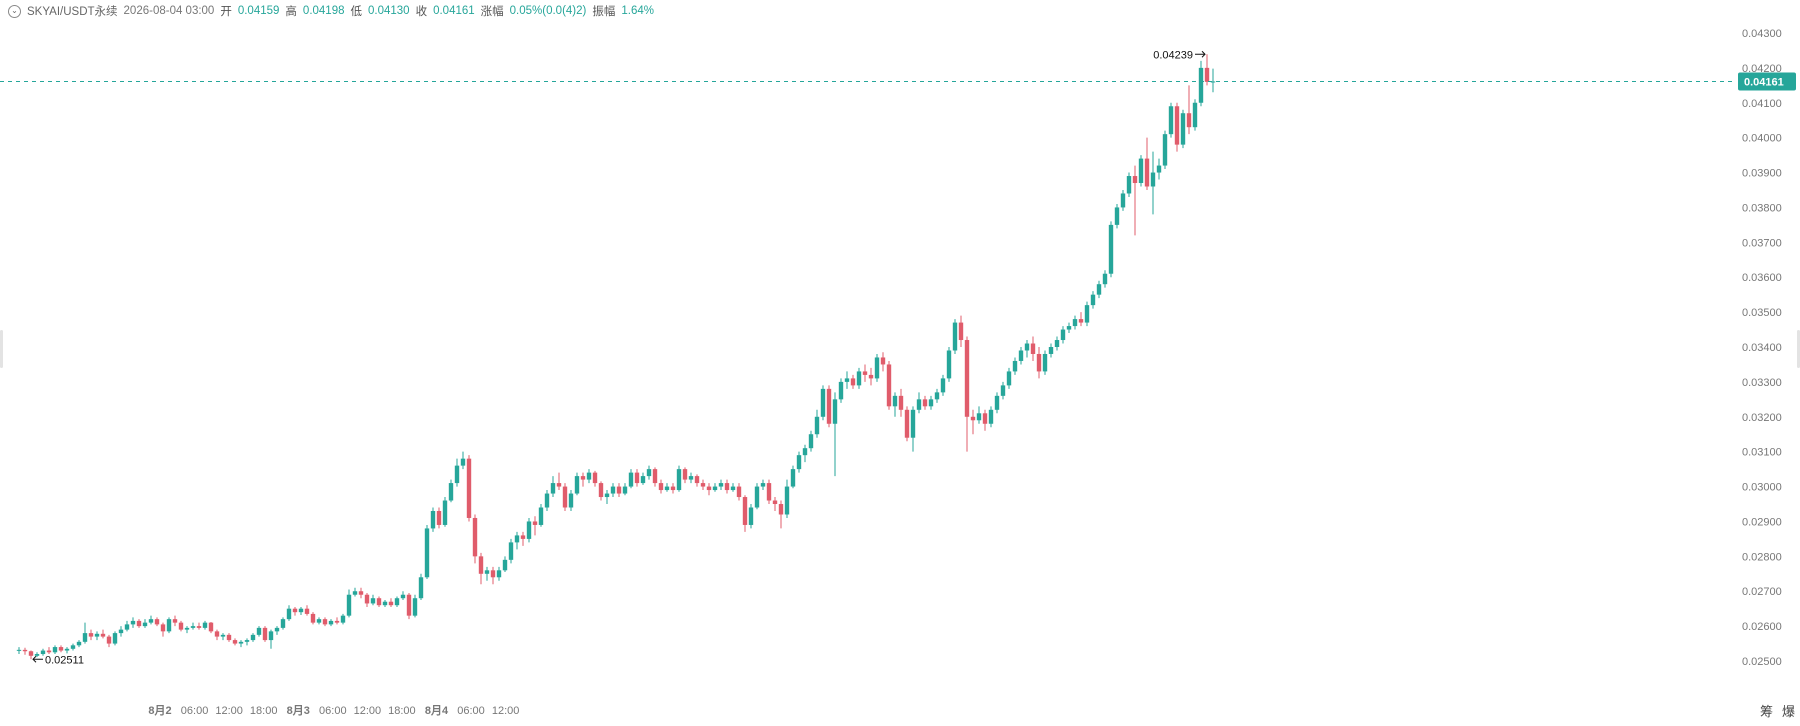 The width and height of the screenshot is (1800, 726). I want to click on liquidation-icon: 爆, so click(1788, 712).